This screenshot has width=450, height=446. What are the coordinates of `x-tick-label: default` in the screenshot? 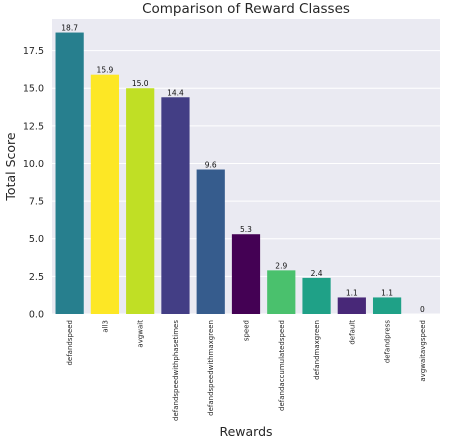 It's located at (352, 332).